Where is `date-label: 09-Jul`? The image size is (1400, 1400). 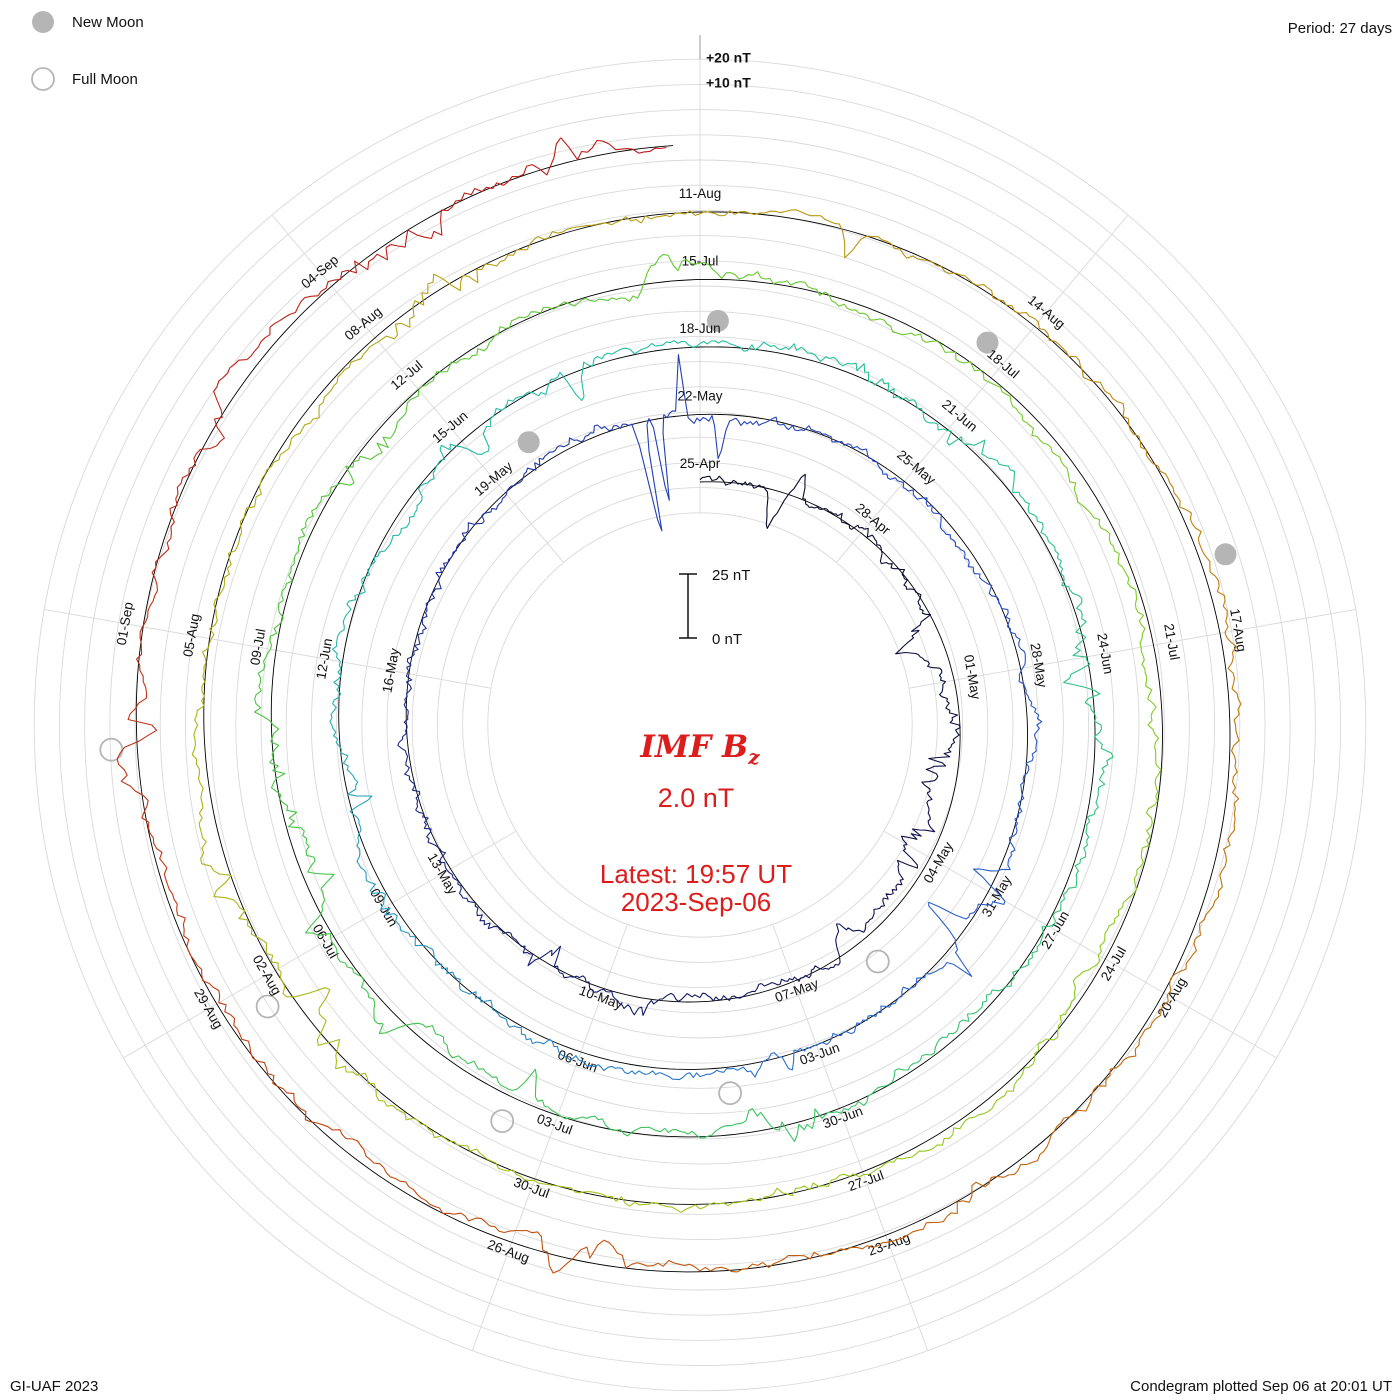 date-label: 09-Jul is located at coordinates (257, 647).